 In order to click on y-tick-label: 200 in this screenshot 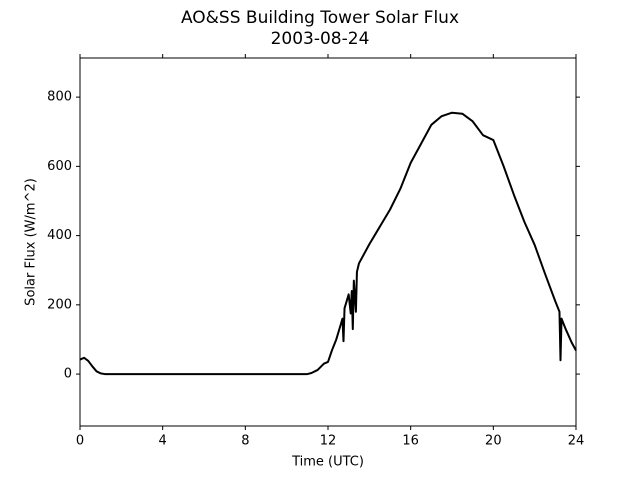, I will do `click(59, 304)`.